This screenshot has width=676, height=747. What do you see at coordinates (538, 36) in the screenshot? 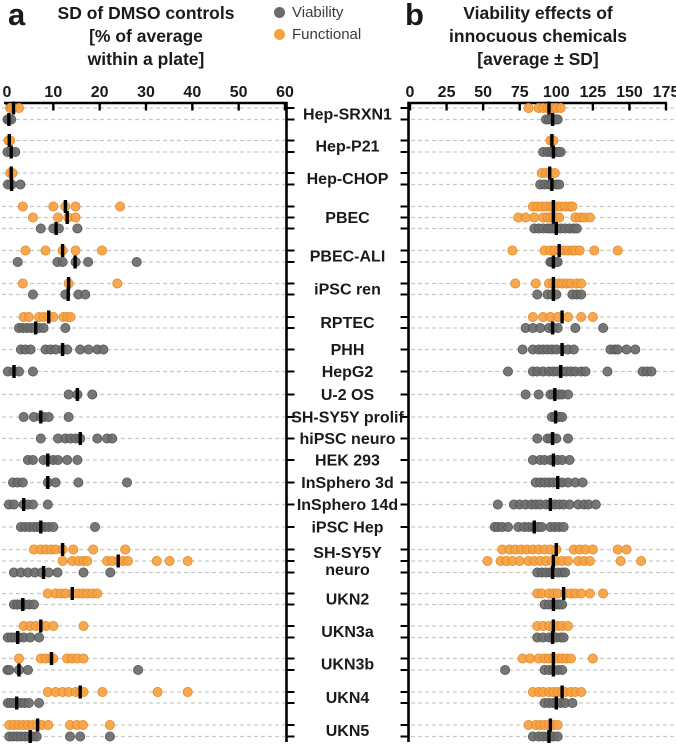
I see `panel-b-title-line2: innocuous chemicals` at bounding box center [538, 36].